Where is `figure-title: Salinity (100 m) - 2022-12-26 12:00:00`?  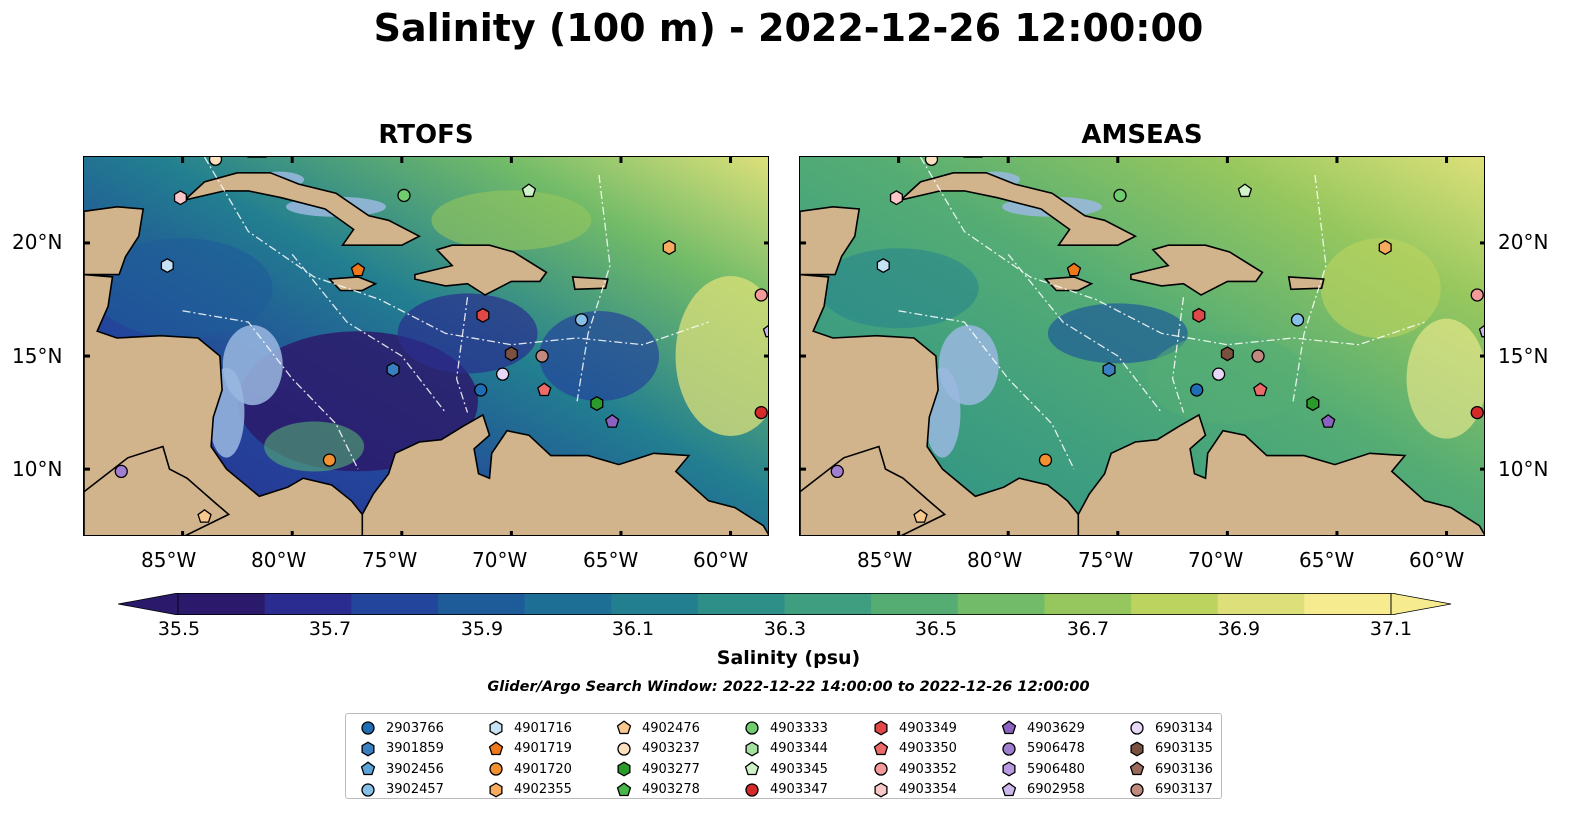
figure-title: Salinity (100 m) - 2022-12-26 12:00:00 is located at coordinates (788, 28).